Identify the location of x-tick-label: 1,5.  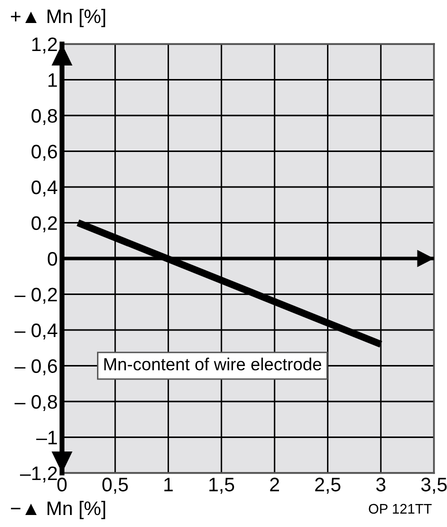
(221, 486).